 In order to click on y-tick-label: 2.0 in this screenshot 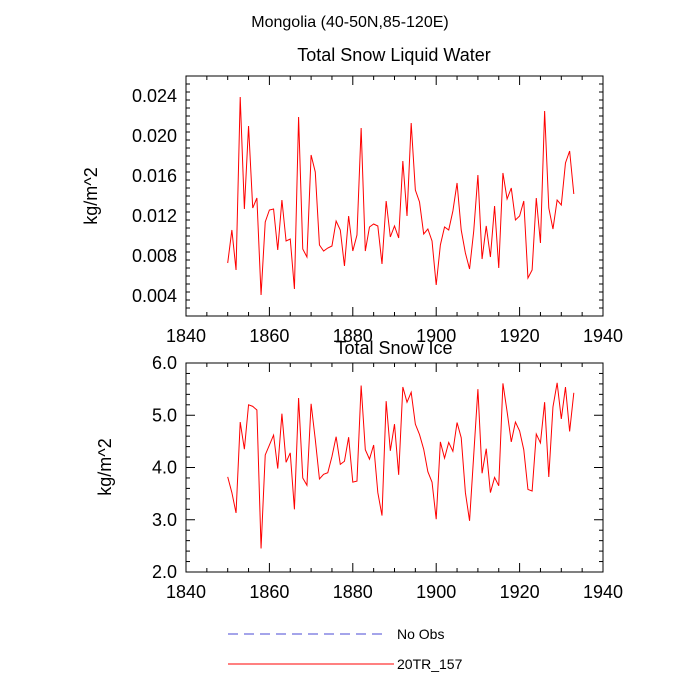, I will do `click(164, 572)`.